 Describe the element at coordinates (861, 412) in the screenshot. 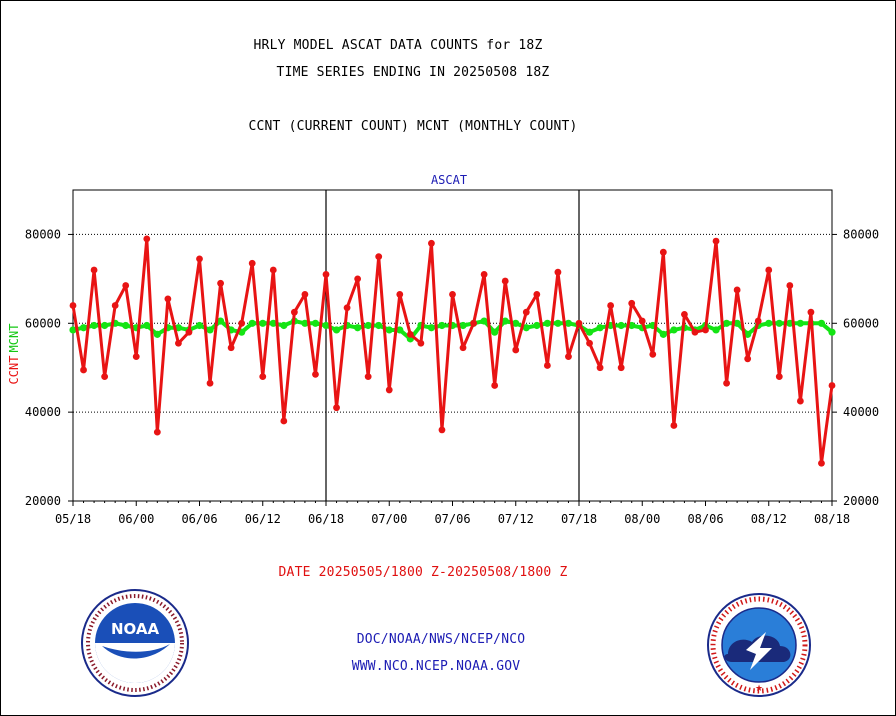

I see `y-tick-label-right: 40000` at that location.